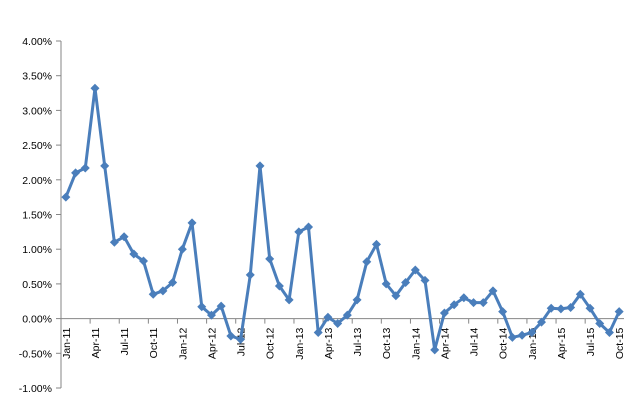 This screenshot has height=406, width=634. I want to click on x-tick-label: Jan-12, so click(183, 343).